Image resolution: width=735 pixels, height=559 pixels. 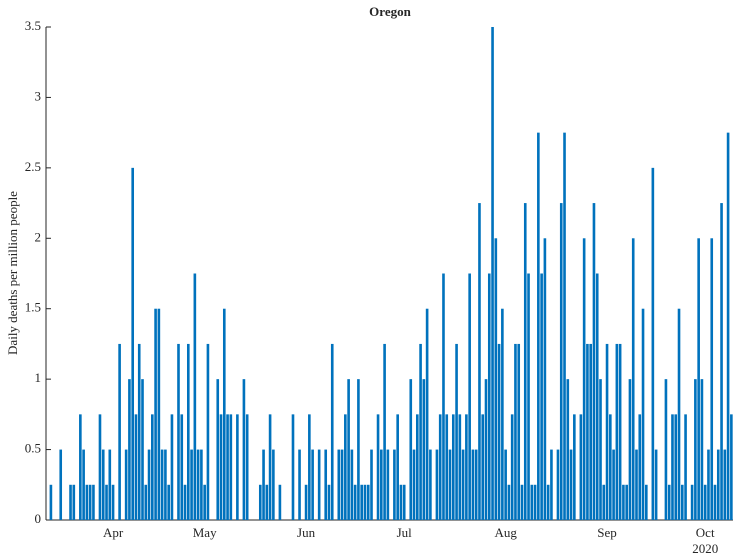 I want to click on y-tick-label: 0.5, so click(x=33, y=448).